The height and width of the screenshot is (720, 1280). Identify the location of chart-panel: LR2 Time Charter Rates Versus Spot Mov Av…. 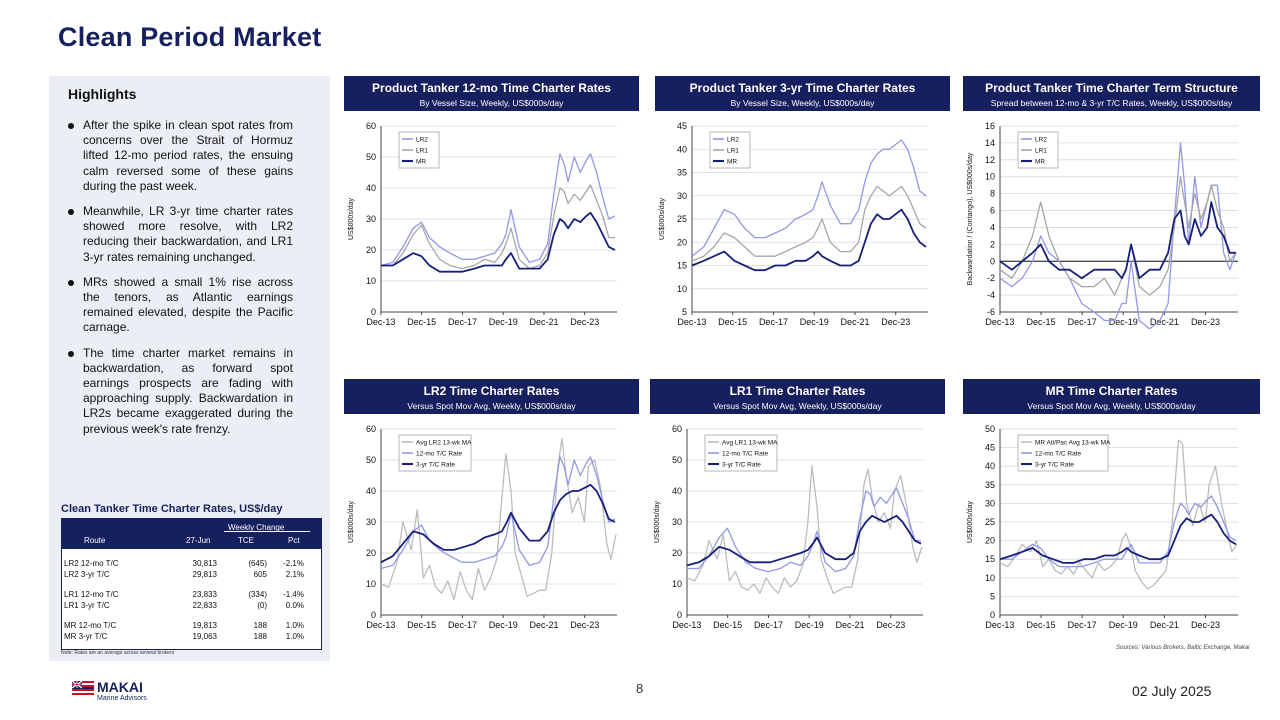
(491, 508).